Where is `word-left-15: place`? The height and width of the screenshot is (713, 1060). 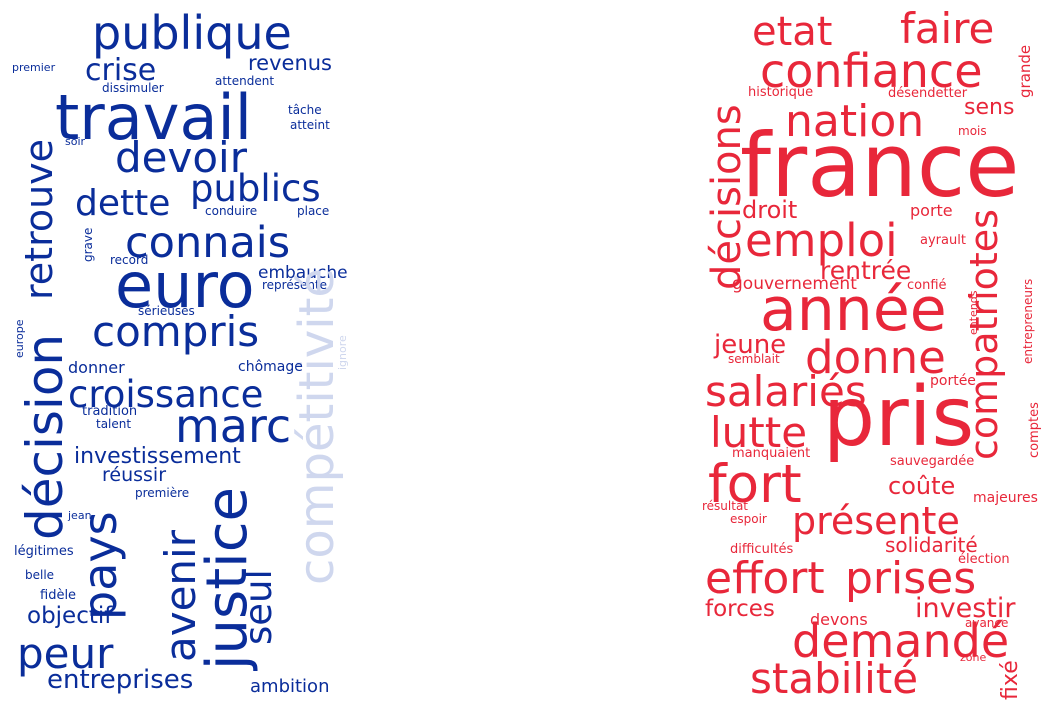 word-left-15: place is located at coordinates (313, 211).